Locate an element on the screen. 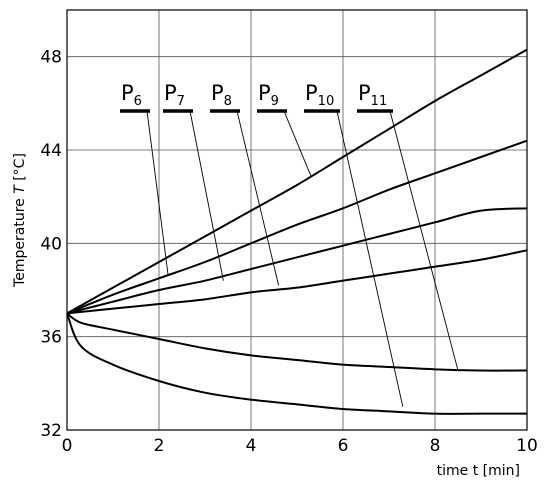  x-tick-label-2: 2 is located at coordinates (159, 446).